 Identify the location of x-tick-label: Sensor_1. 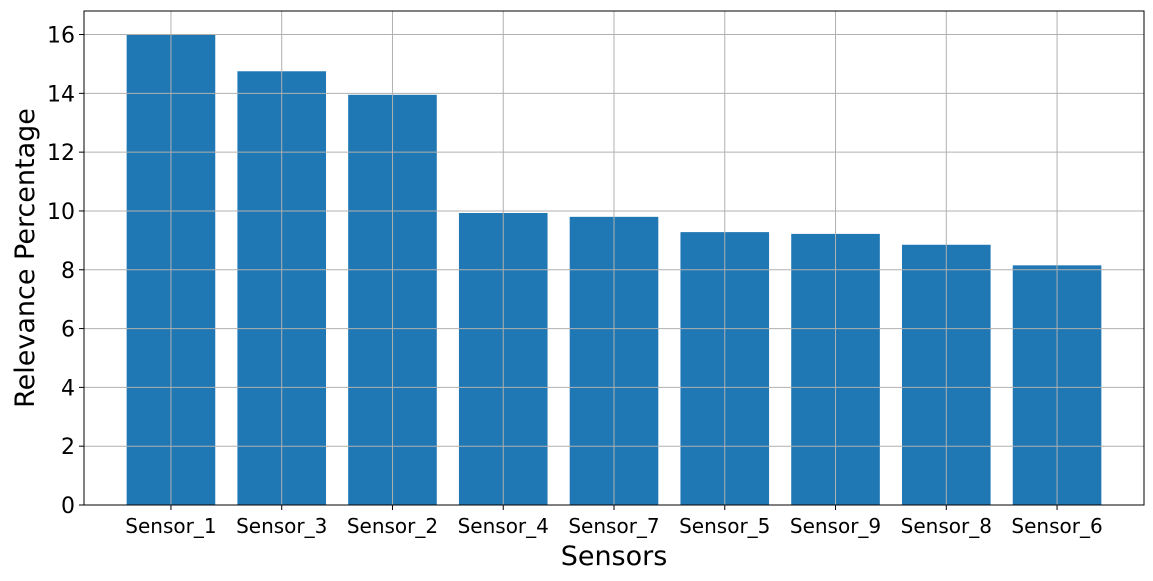
(170, 526).